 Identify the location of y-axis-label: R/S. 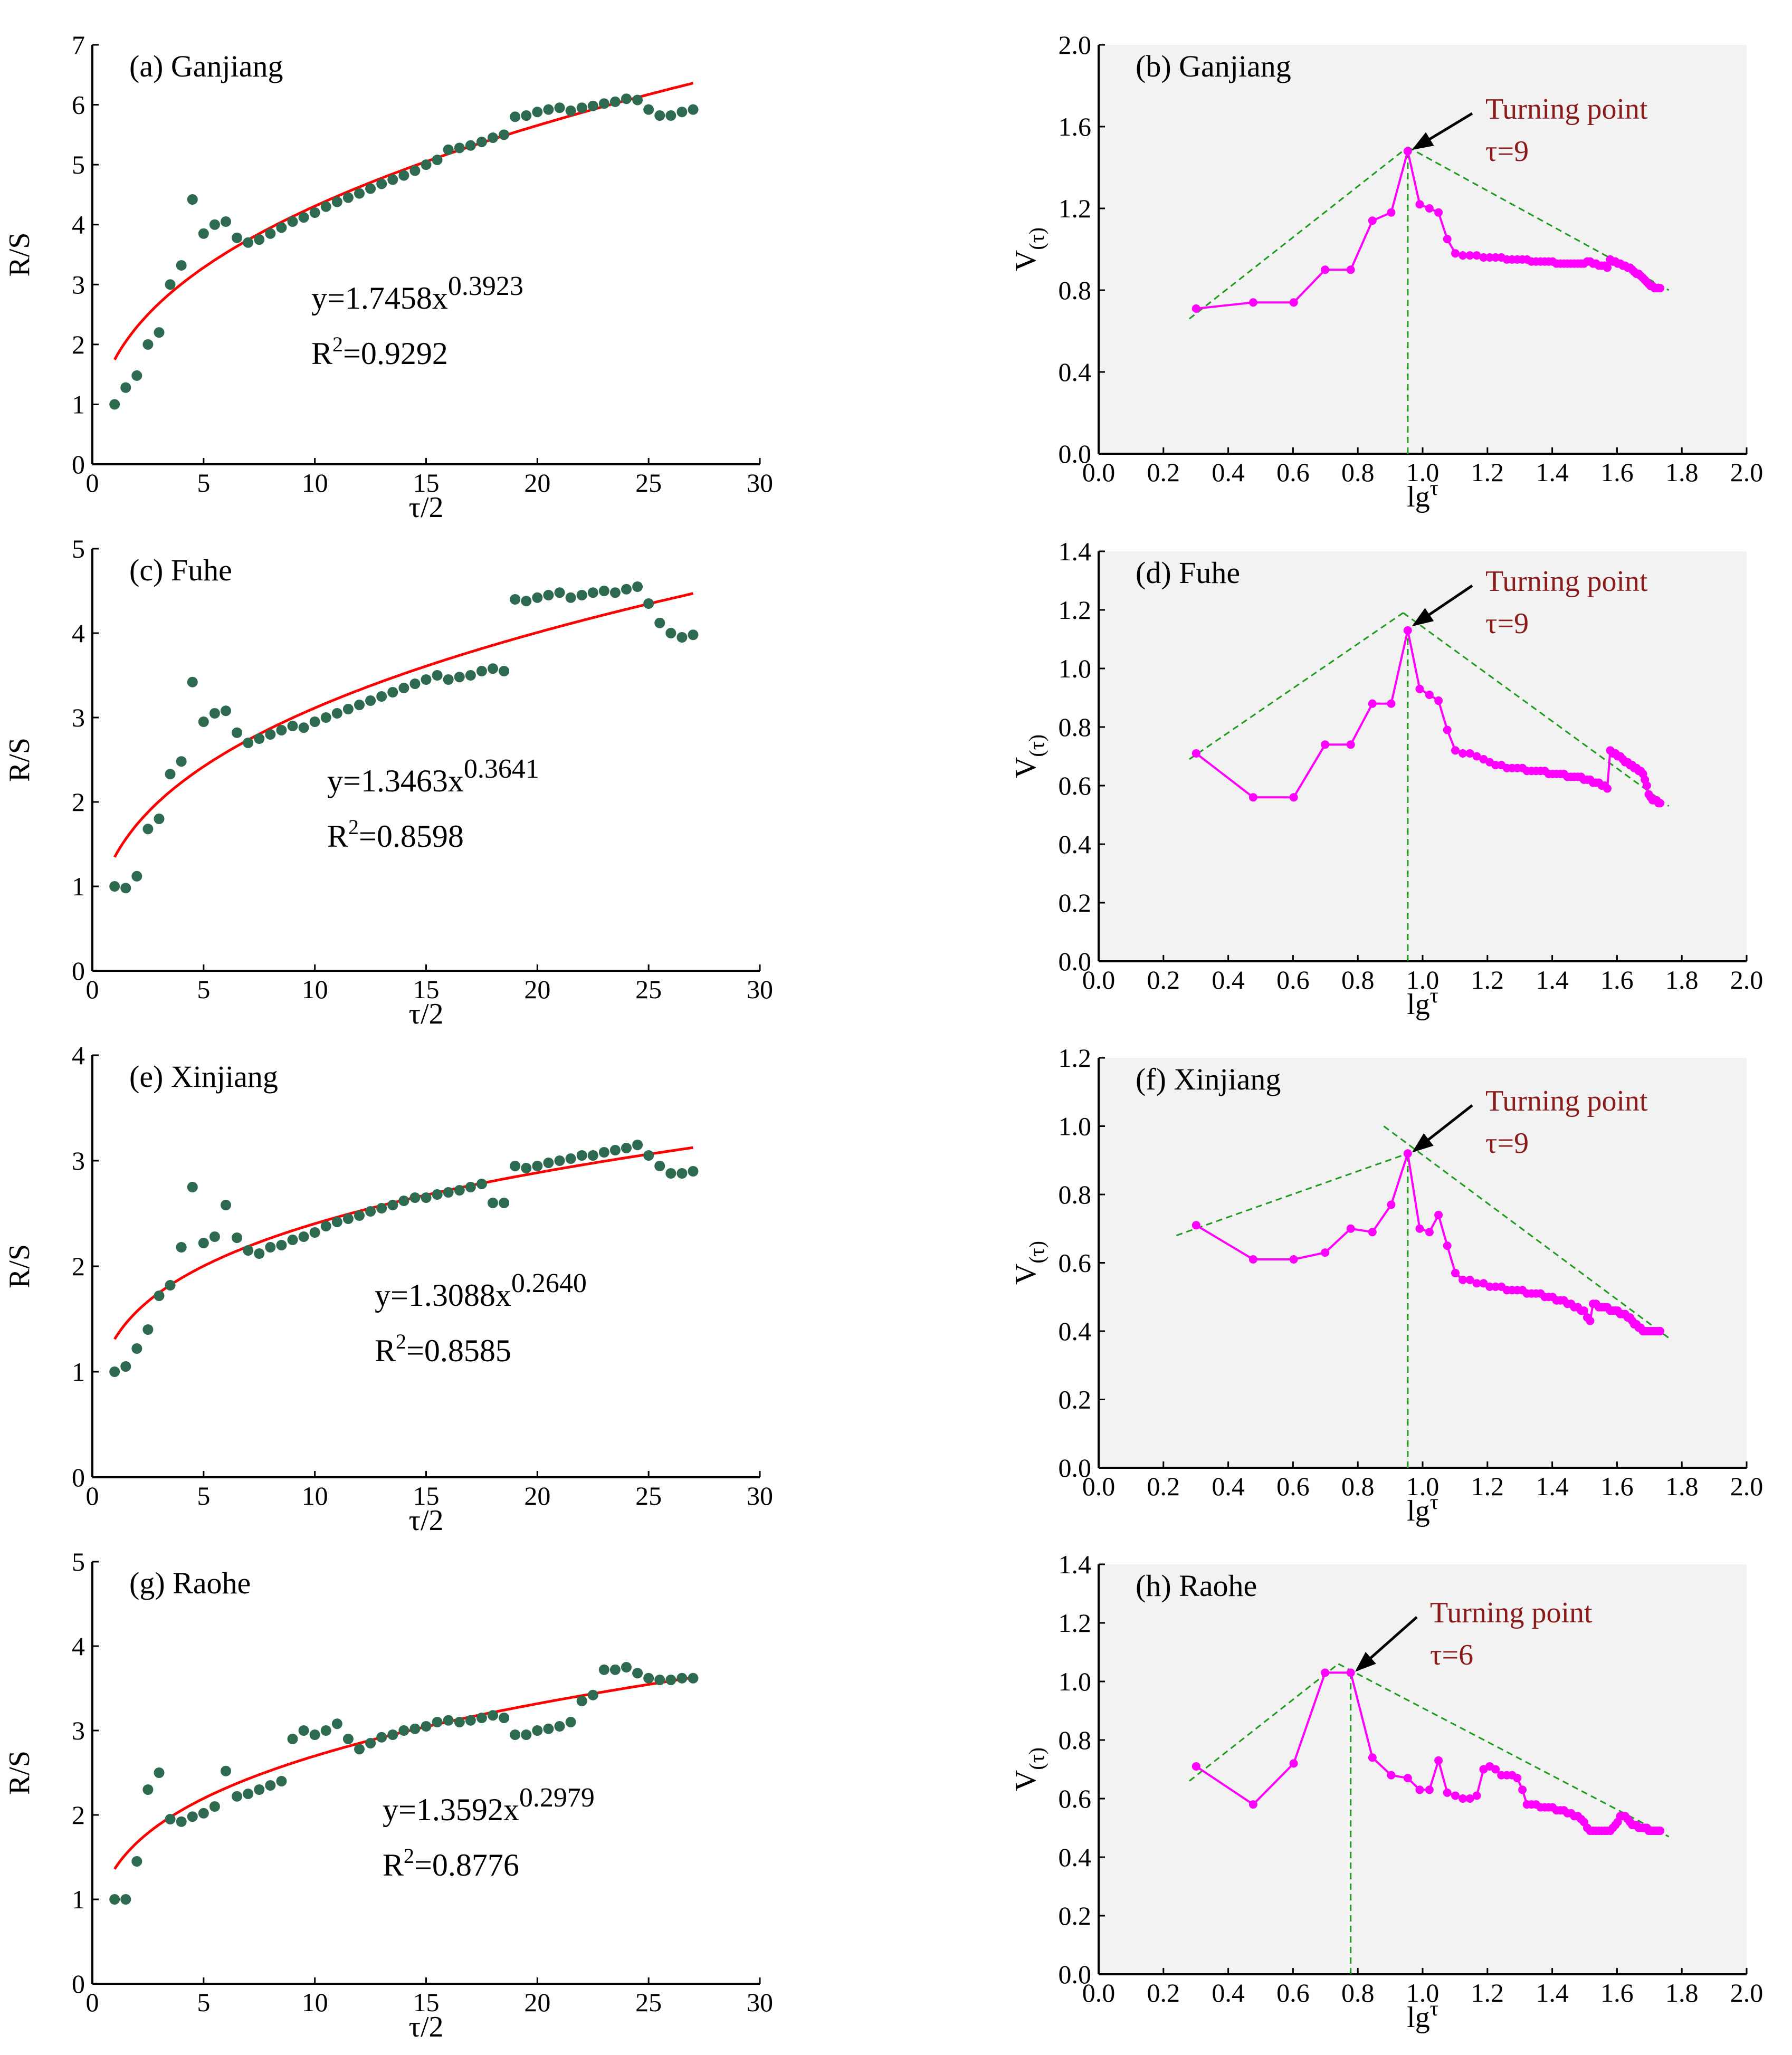
(19, 1266).